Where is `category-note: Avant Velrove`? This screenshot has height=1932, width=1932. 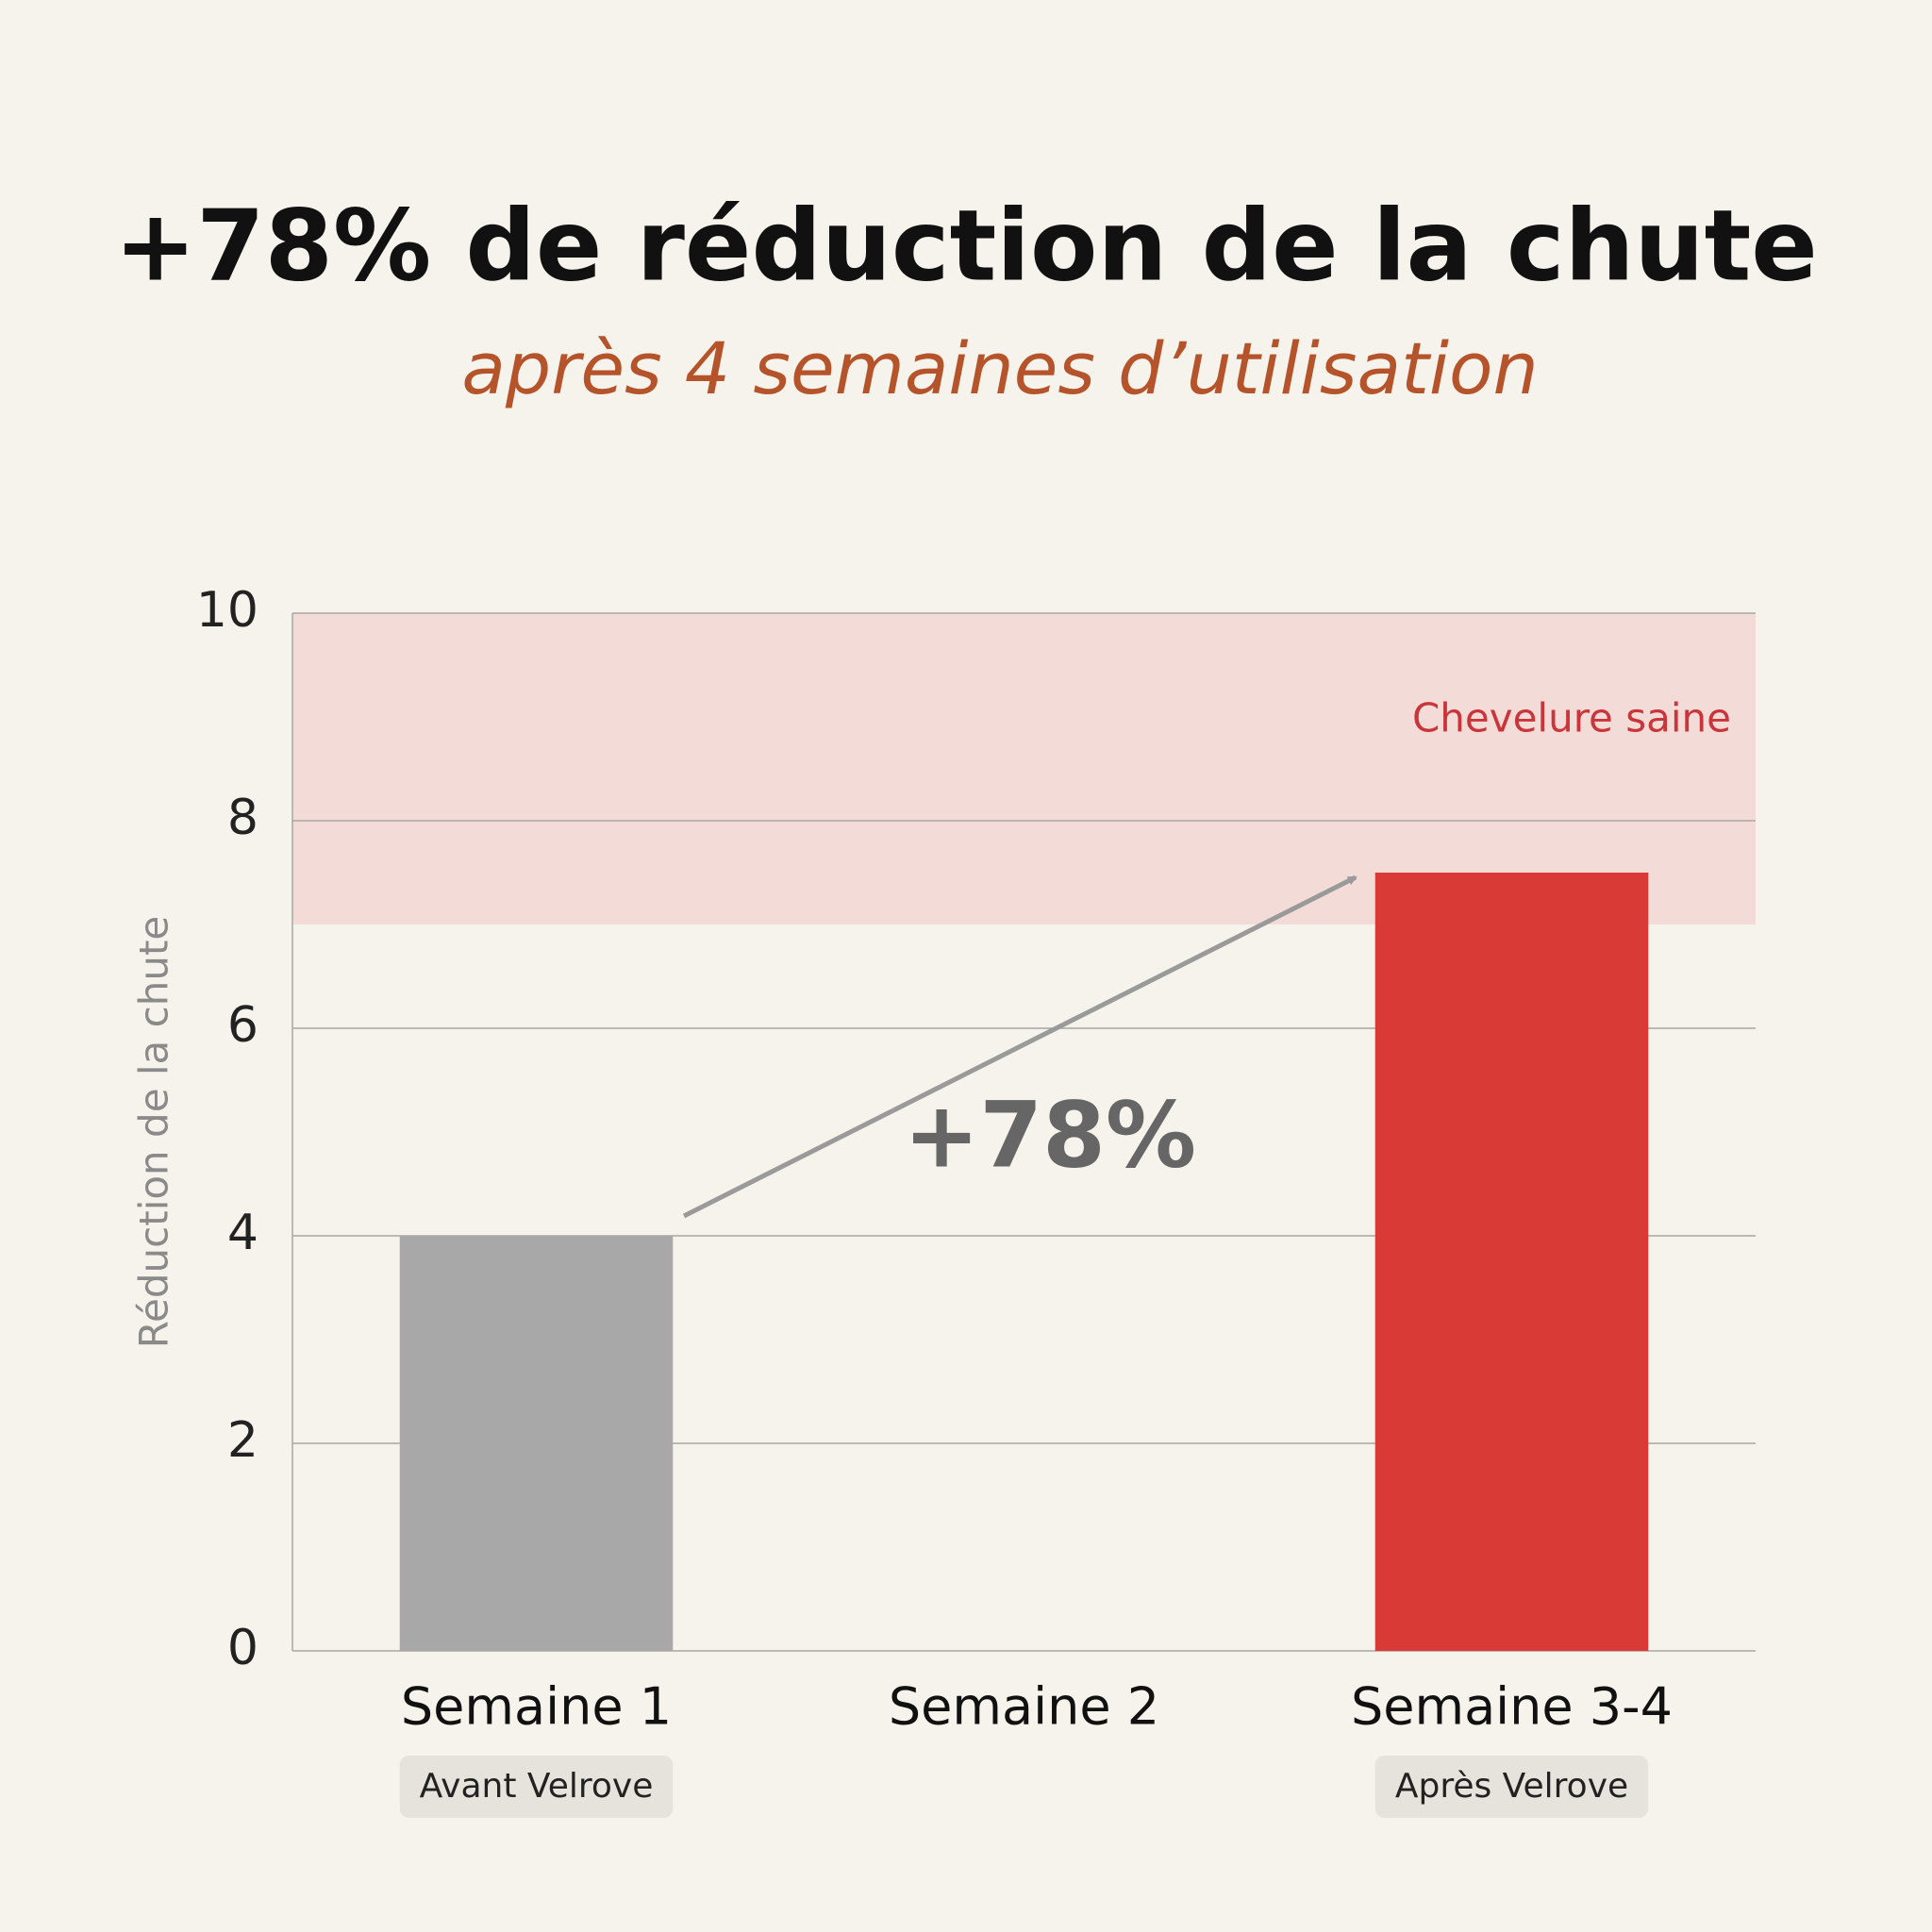 category-note: Avant Velrove is located at coordinates (537, 1787).